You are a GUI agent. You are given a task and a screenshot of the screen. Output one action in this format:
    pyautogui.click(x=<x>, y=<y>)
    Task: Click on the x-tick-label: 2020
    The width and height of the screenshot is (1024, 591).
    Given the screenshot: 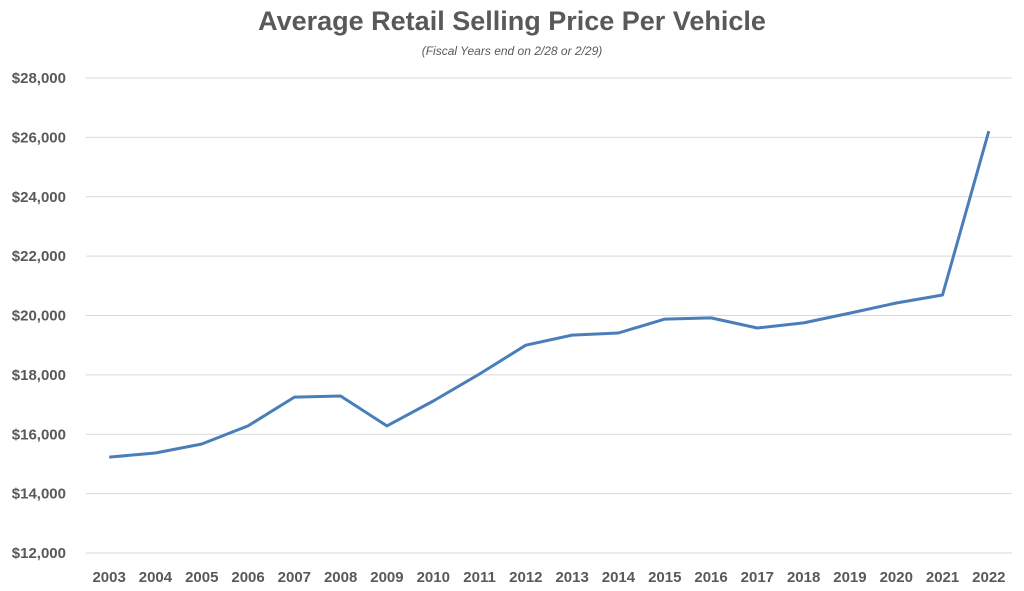 What is the action you would take?
    pyautogui.click(x=896, y=577)
    